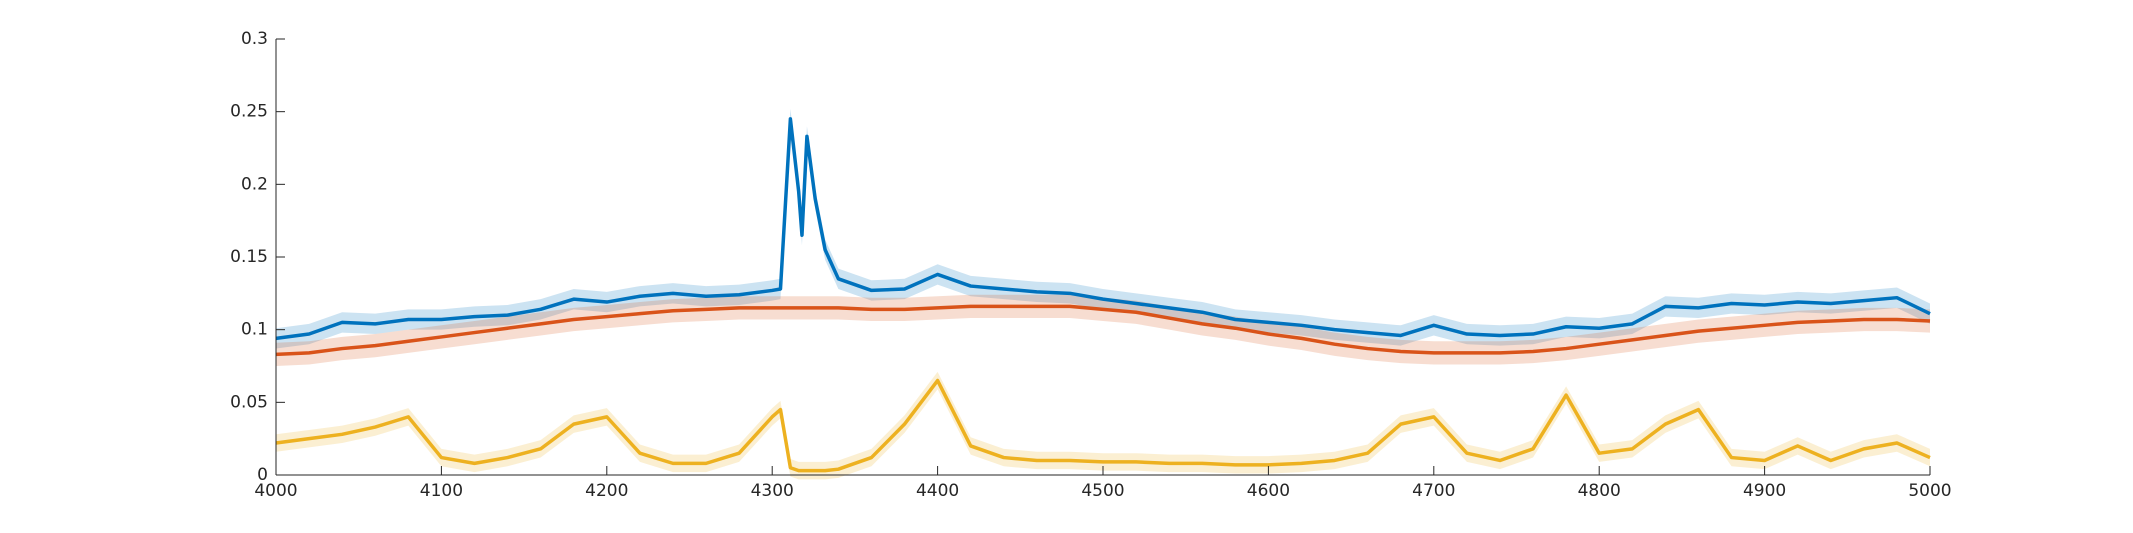 Image resolution: width=2133 pixels, height=533 pixels. What do you see at coordinates (249, 257) in the screenshot?
I see `y-tick-label: 0.15` at bounding box center [249, 257].